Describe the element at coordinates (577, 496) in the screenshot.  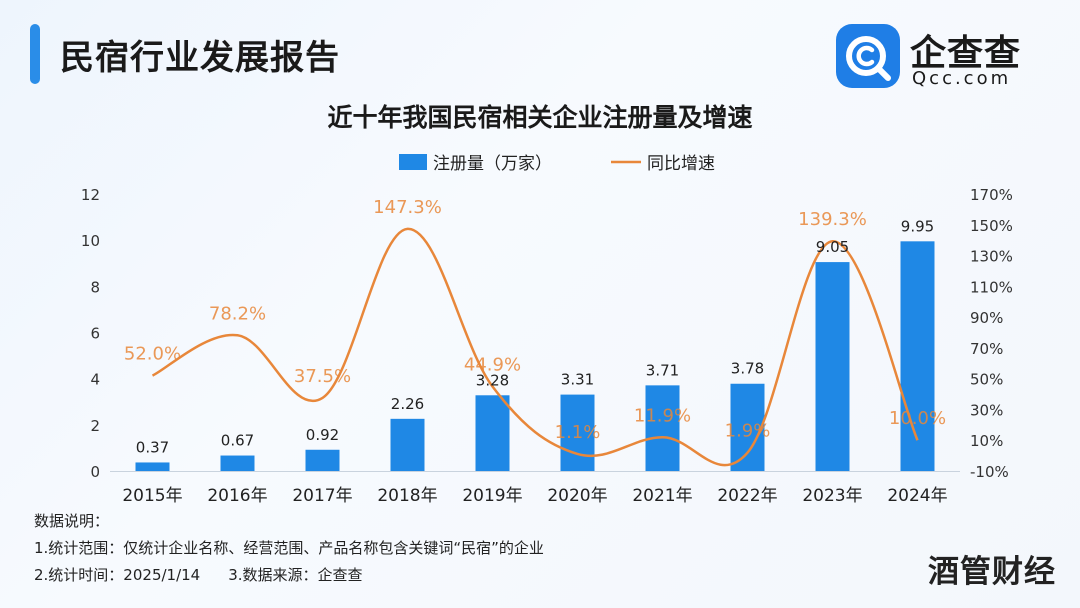
I see `x-tick-label: 2020年` at that location.